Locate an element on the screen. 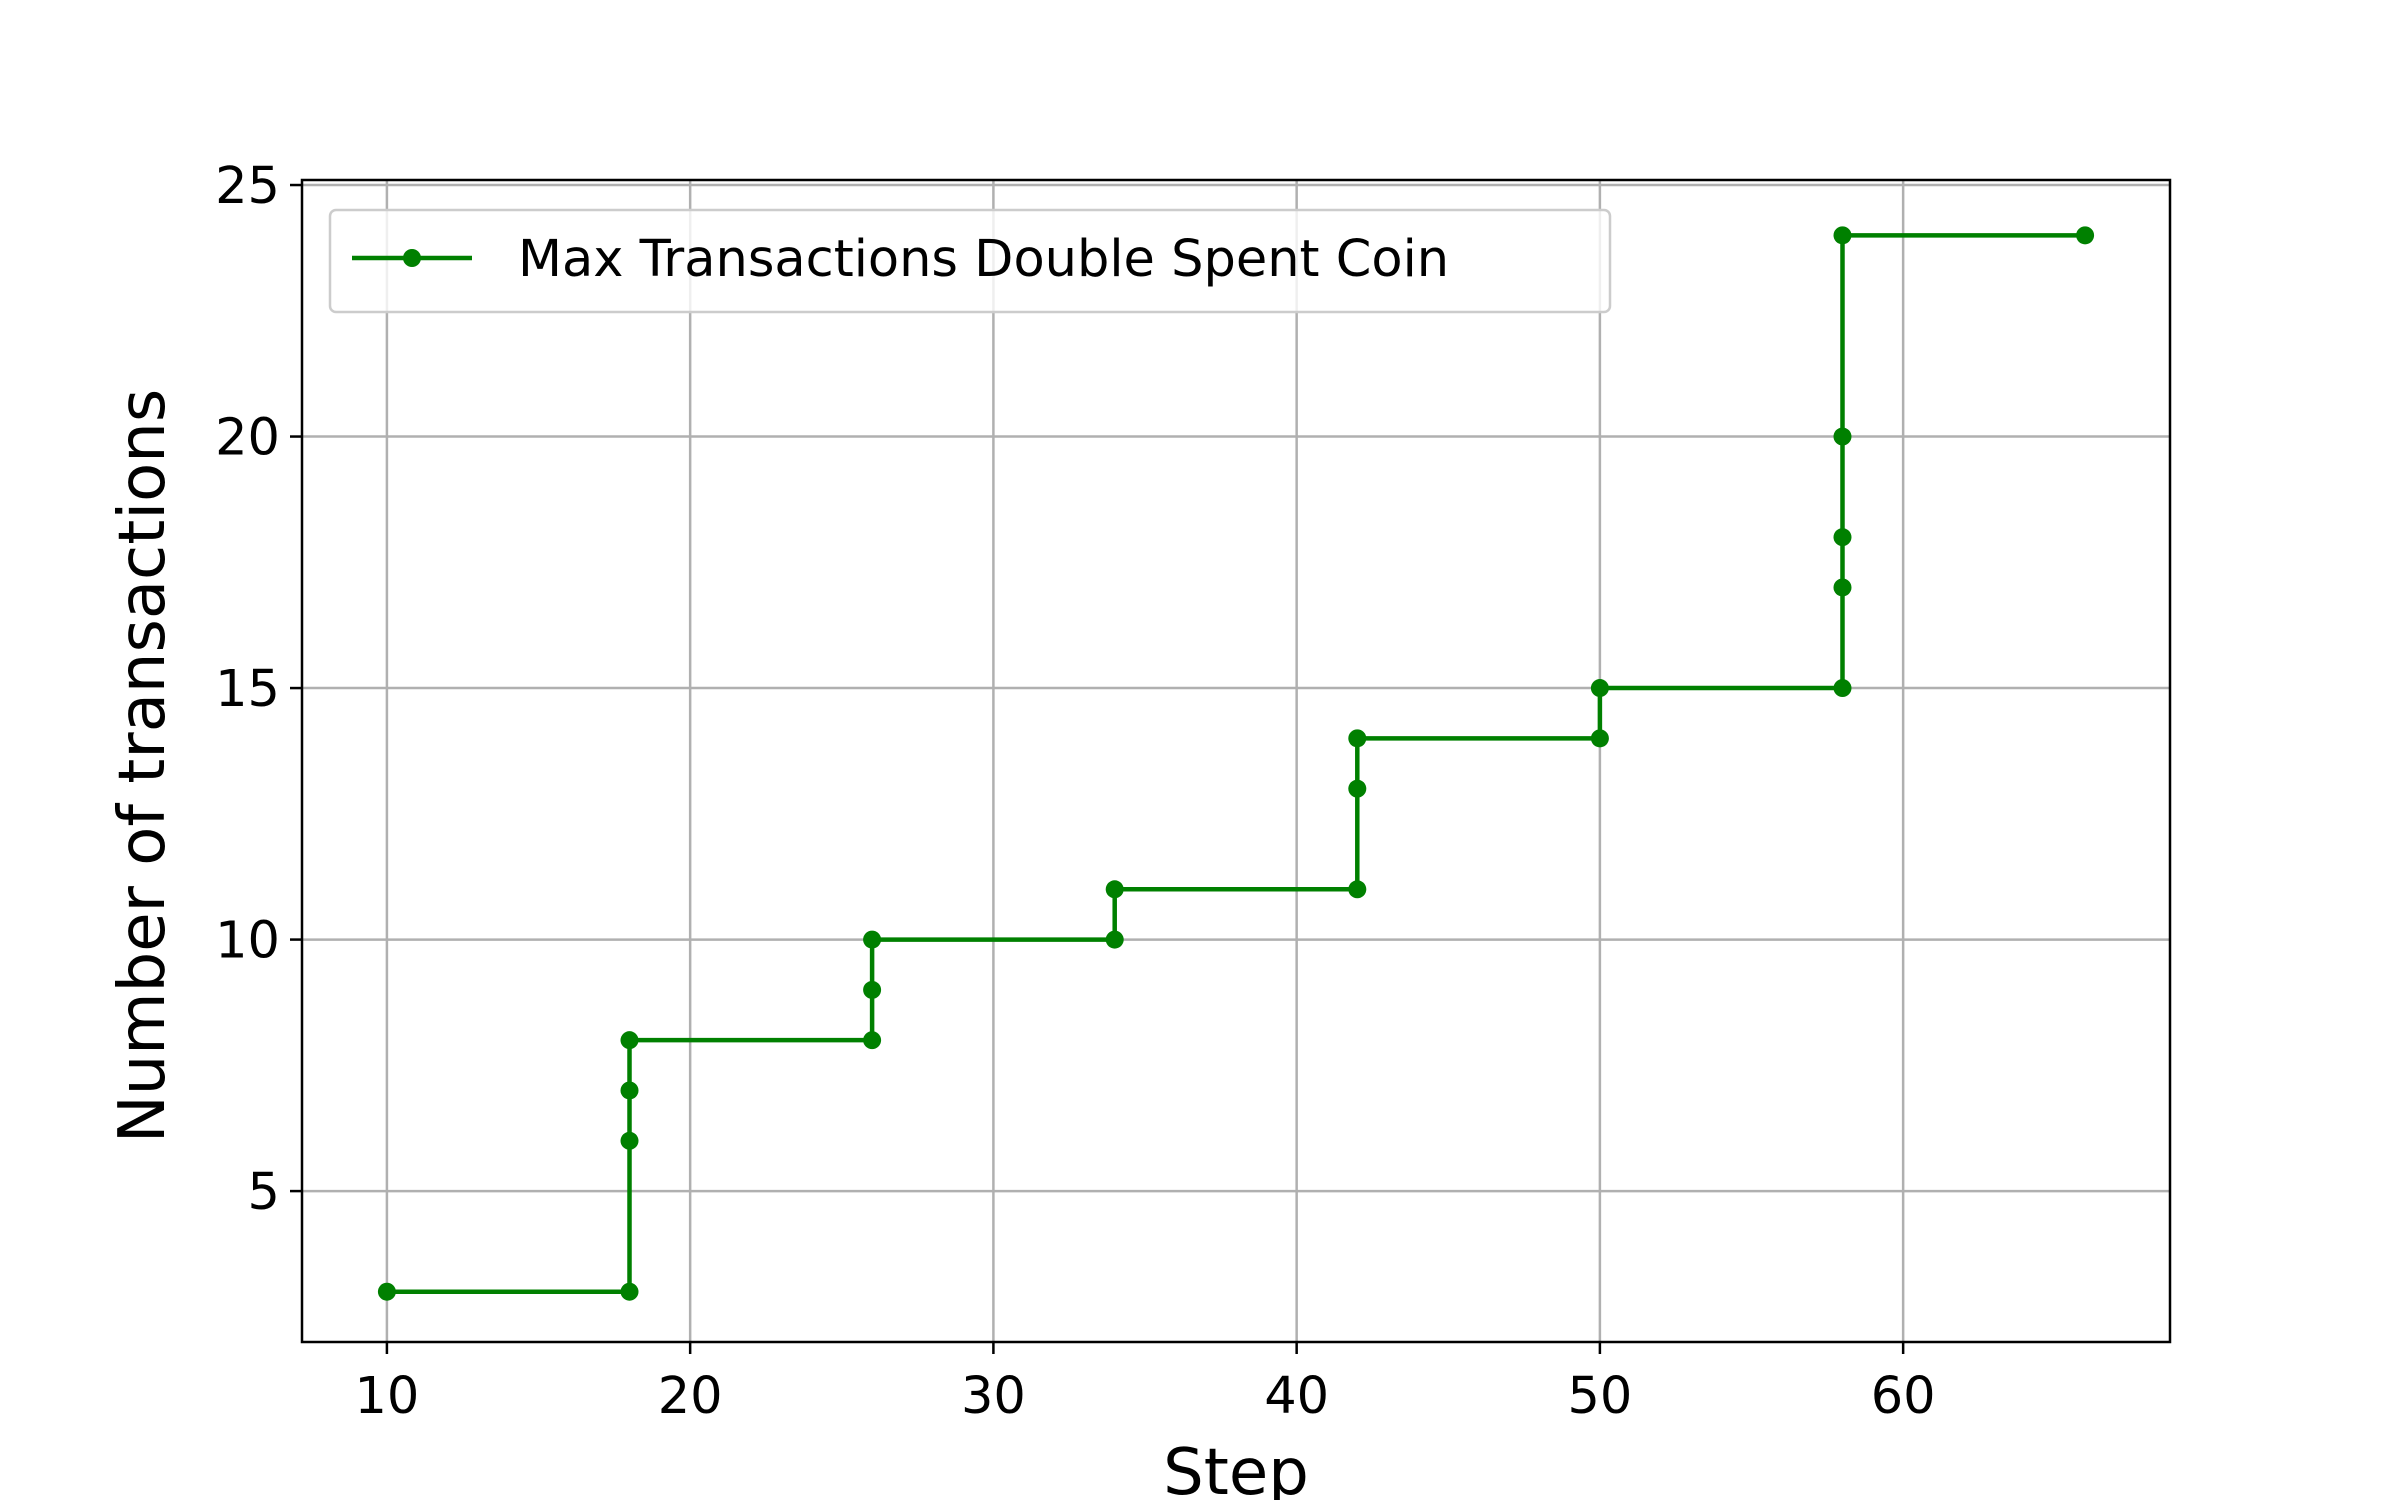 This screenshot has width=2400, height=1500. y-tick-label: 10 is located at coordinates (247, 941).